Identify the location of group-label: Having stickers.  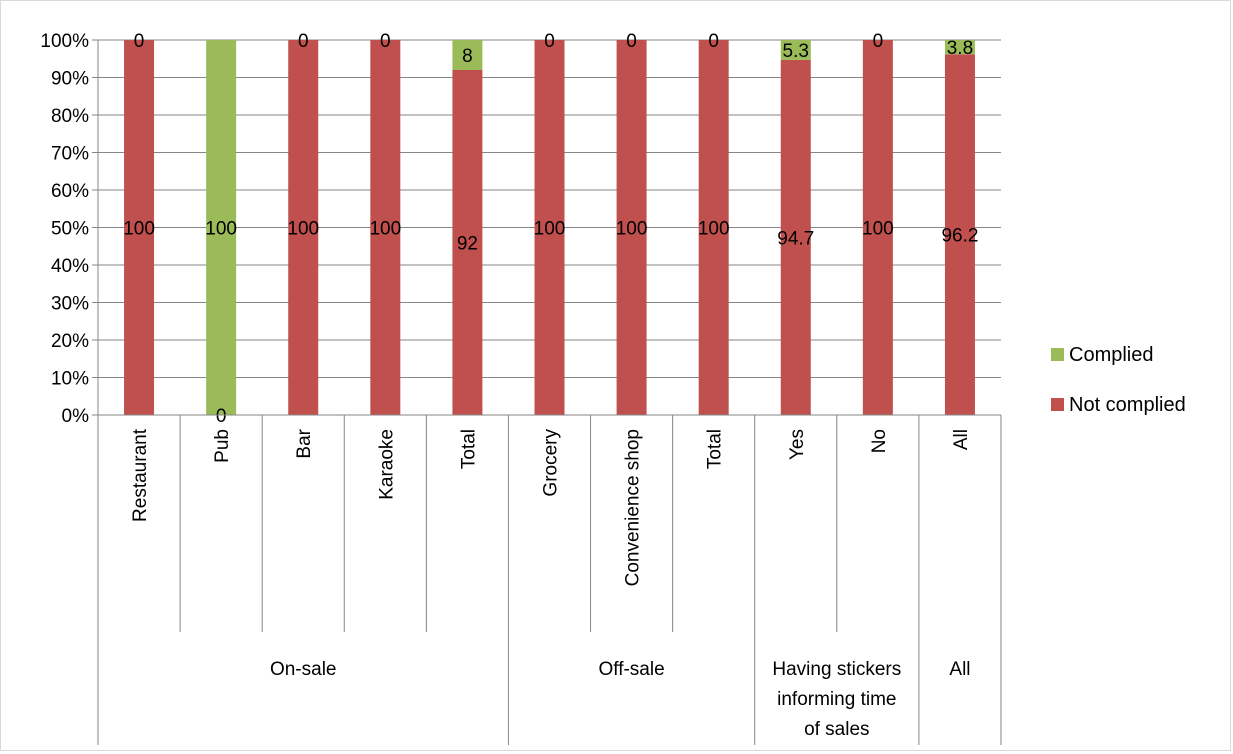
(836, 669).